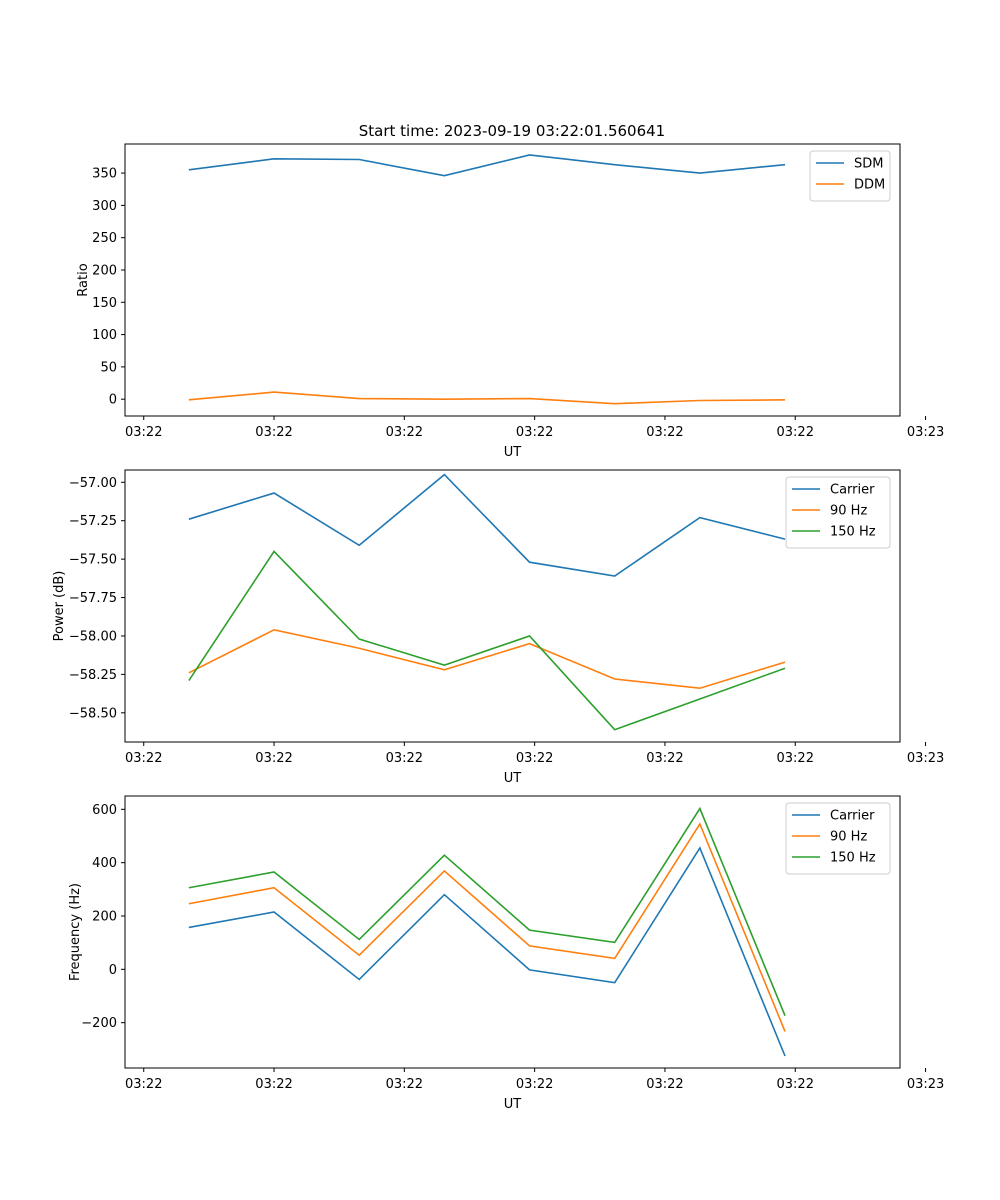 This screenshot has height=1200, width=1000. What do you see at coordinates (104, 238) in the screenshot?
I see `y-tick-label: 250` at bounding box center [104, 238].